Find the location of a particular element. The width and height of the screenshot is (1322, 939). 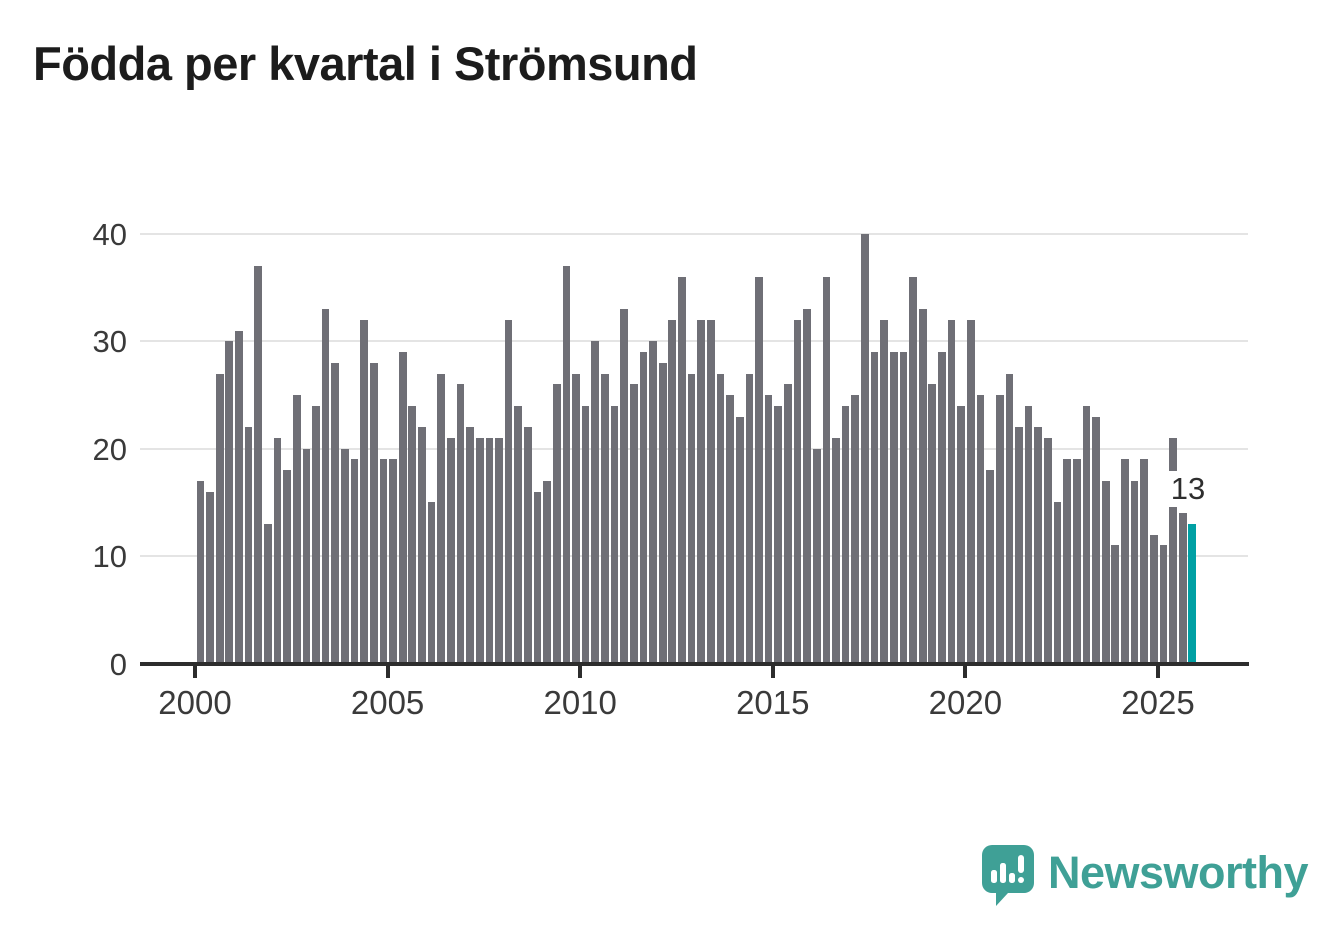

y-axis-label-30: 30 is located at coordinates (109, 342).